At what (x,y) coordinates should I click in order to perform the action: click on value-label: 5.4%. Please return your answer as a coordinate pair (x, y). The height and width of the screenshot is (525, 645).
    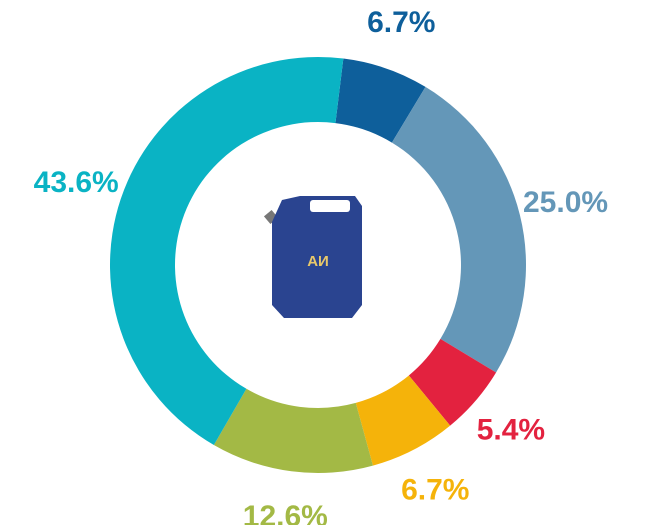
    Looking at the image, I should click on (511, 430).